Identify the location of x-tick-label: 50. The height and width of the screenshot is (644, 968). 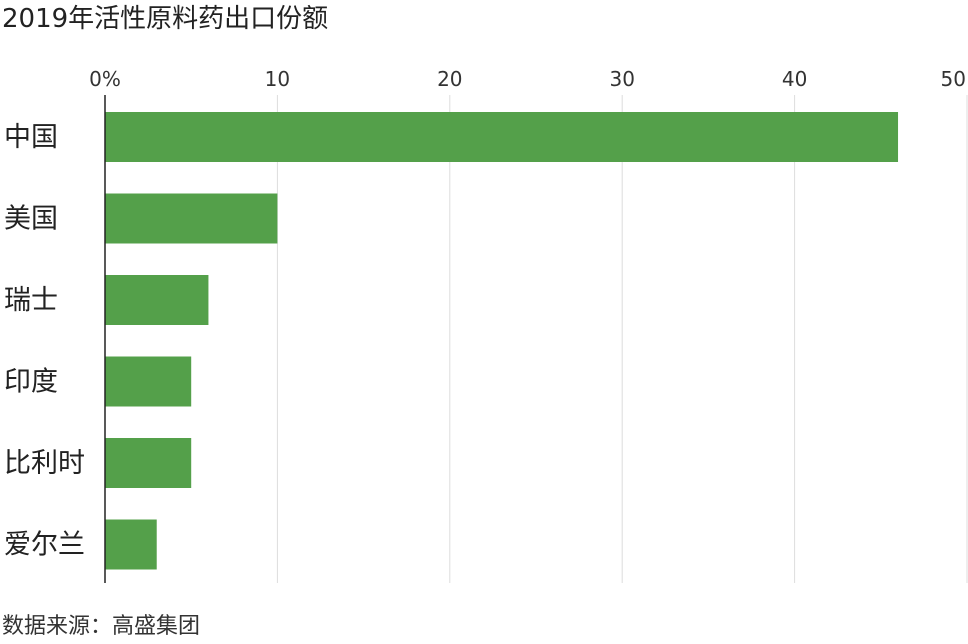
(953, 79).